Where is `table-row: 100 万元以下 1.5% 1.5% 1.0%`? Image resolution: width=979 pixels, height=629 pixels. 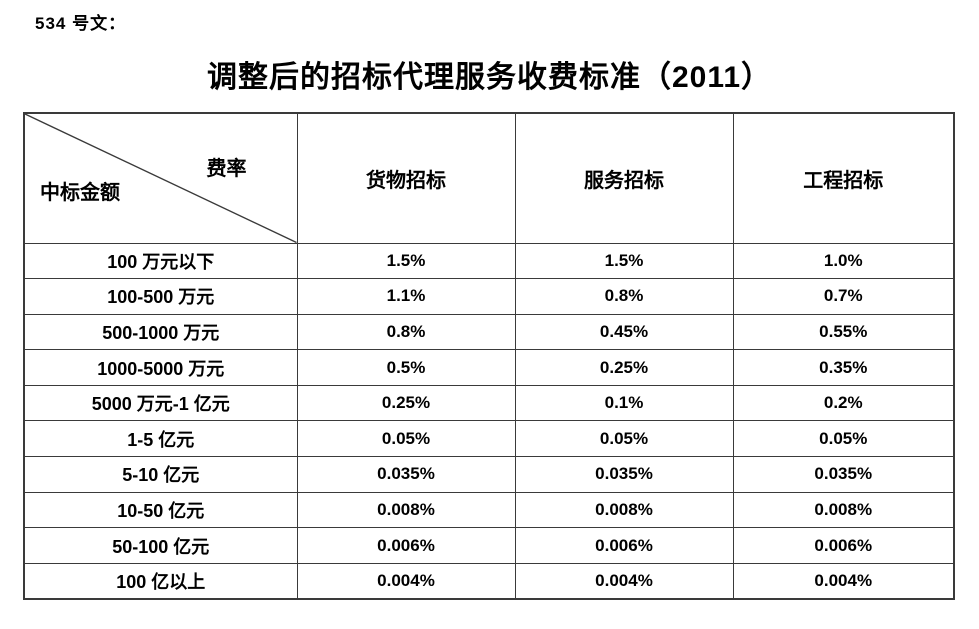 table-row: 100 万元以下 1.5% 1.5% 1.0% is located at coordinates (489, 261).